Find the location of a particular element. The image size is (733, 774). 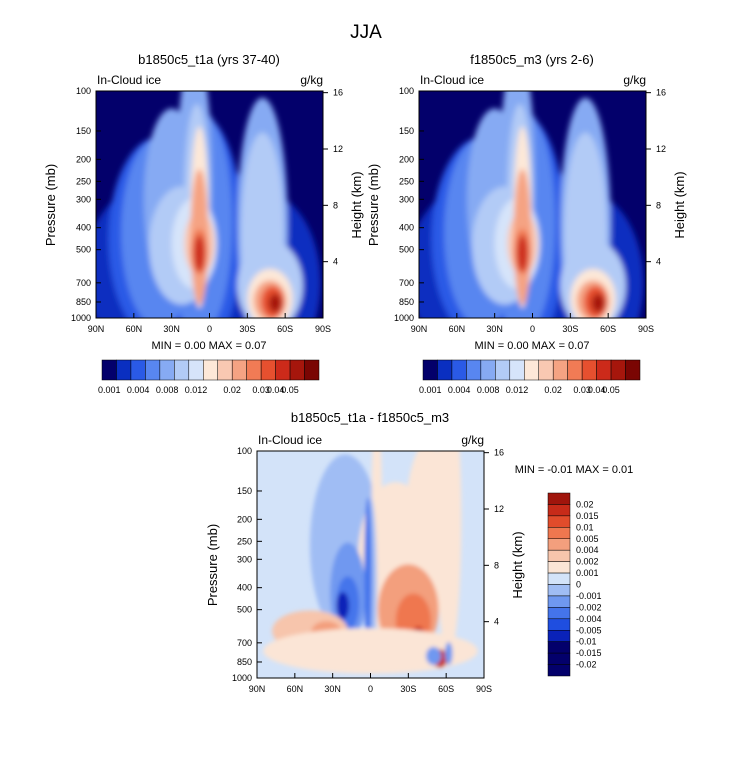

colorbar-label: 0.002 is located at coordinates (587, 562).